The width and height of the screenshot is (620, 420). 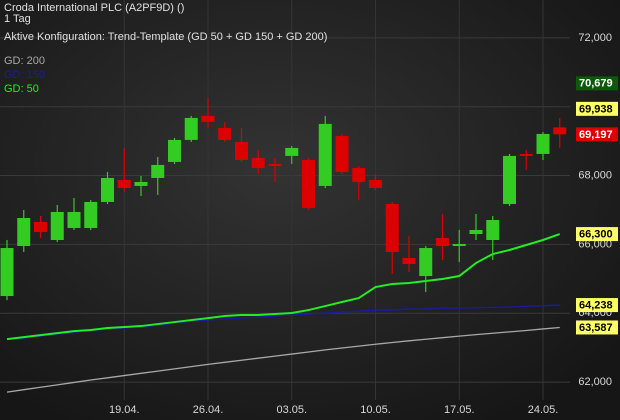 I want to click on price-tag-label: 66,300, so click(x=596, y=234).